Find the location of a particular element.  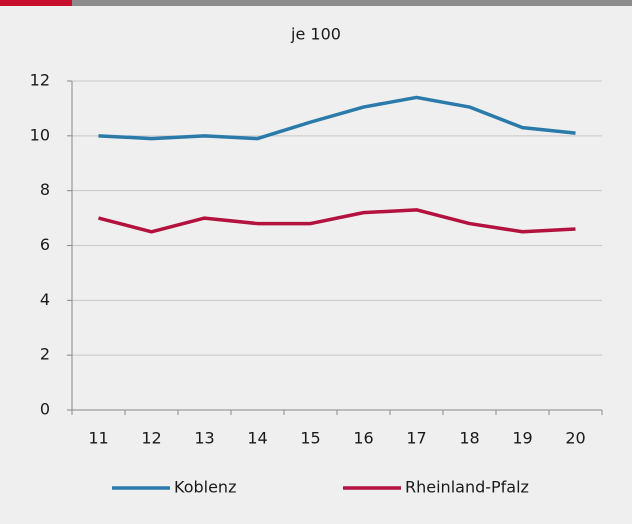

y-tick-label: 12 is located at coordinates (40, 80).